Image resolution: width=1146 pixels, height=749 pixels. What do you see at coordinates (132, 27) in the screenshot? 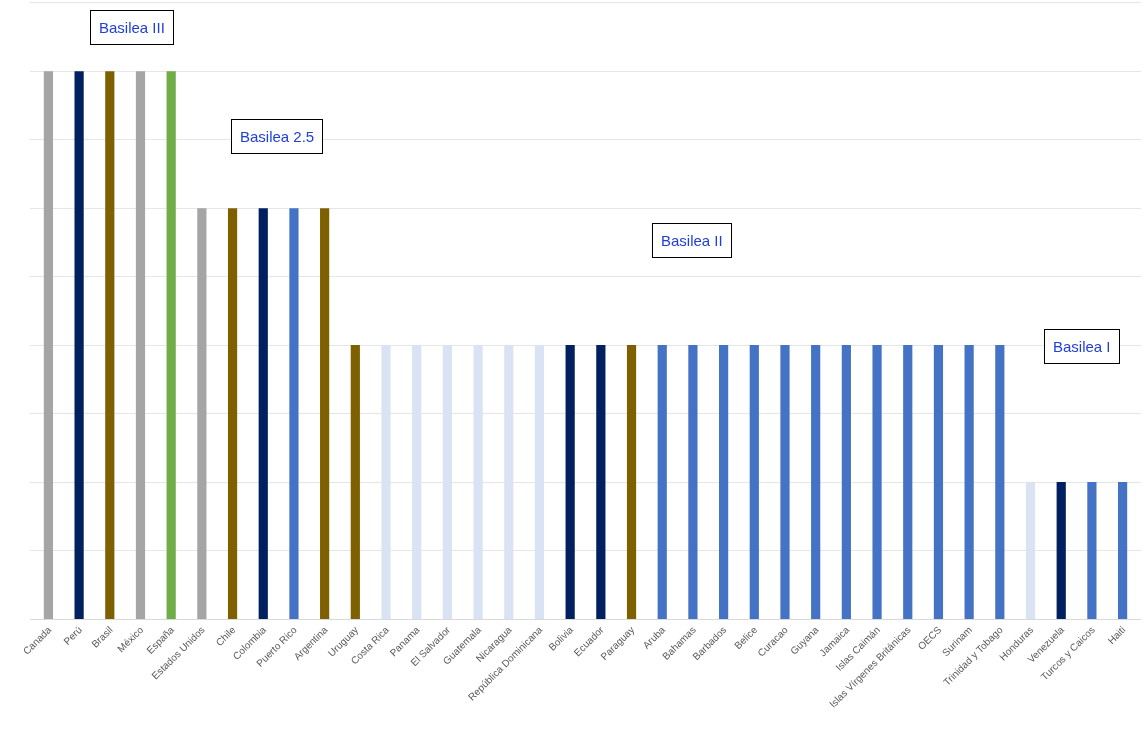
I see `text: Basilea III` at bounding box center [132, 27].